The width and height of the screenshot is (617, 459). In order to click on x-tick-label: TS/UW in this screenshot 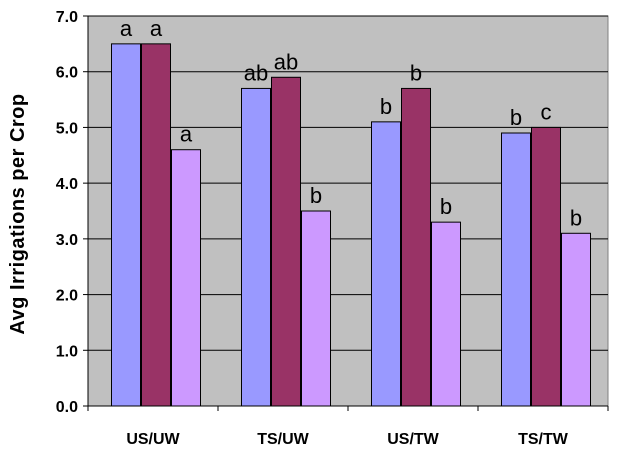, I will do `click(283, 439)`.